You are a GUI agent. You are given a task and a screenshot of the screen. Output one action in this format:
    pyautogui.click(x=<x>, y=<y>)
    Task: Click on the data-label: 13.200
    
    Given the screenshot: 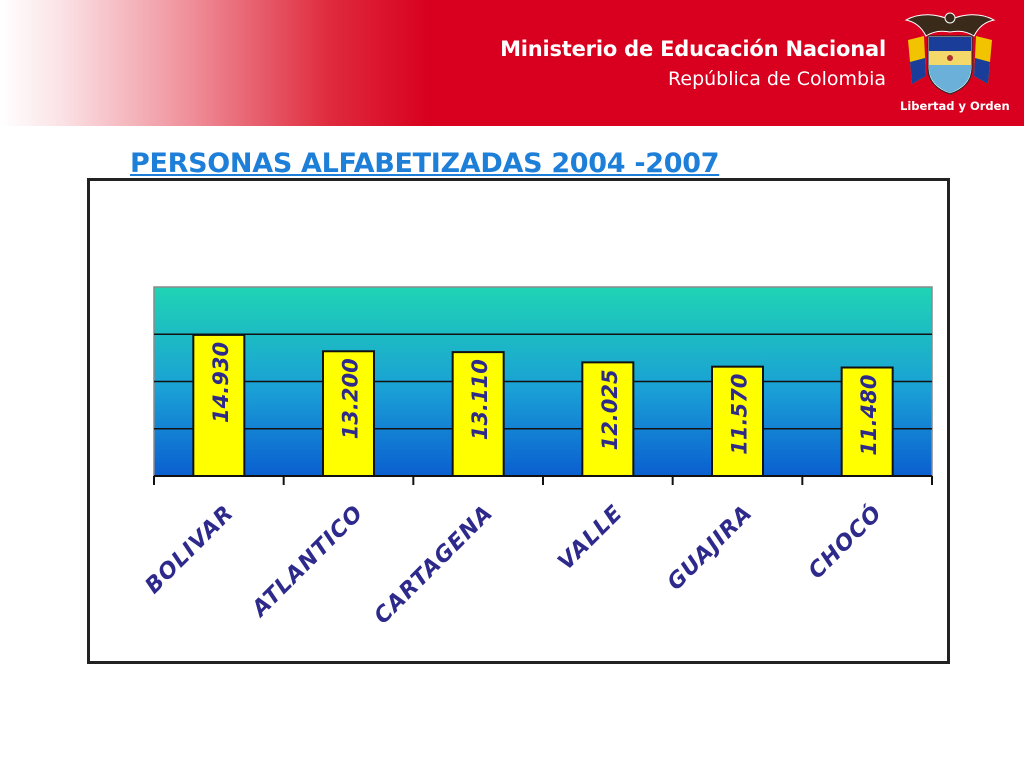 What is the action you would take?
    pyautogui.click(x=351, y=398)
    